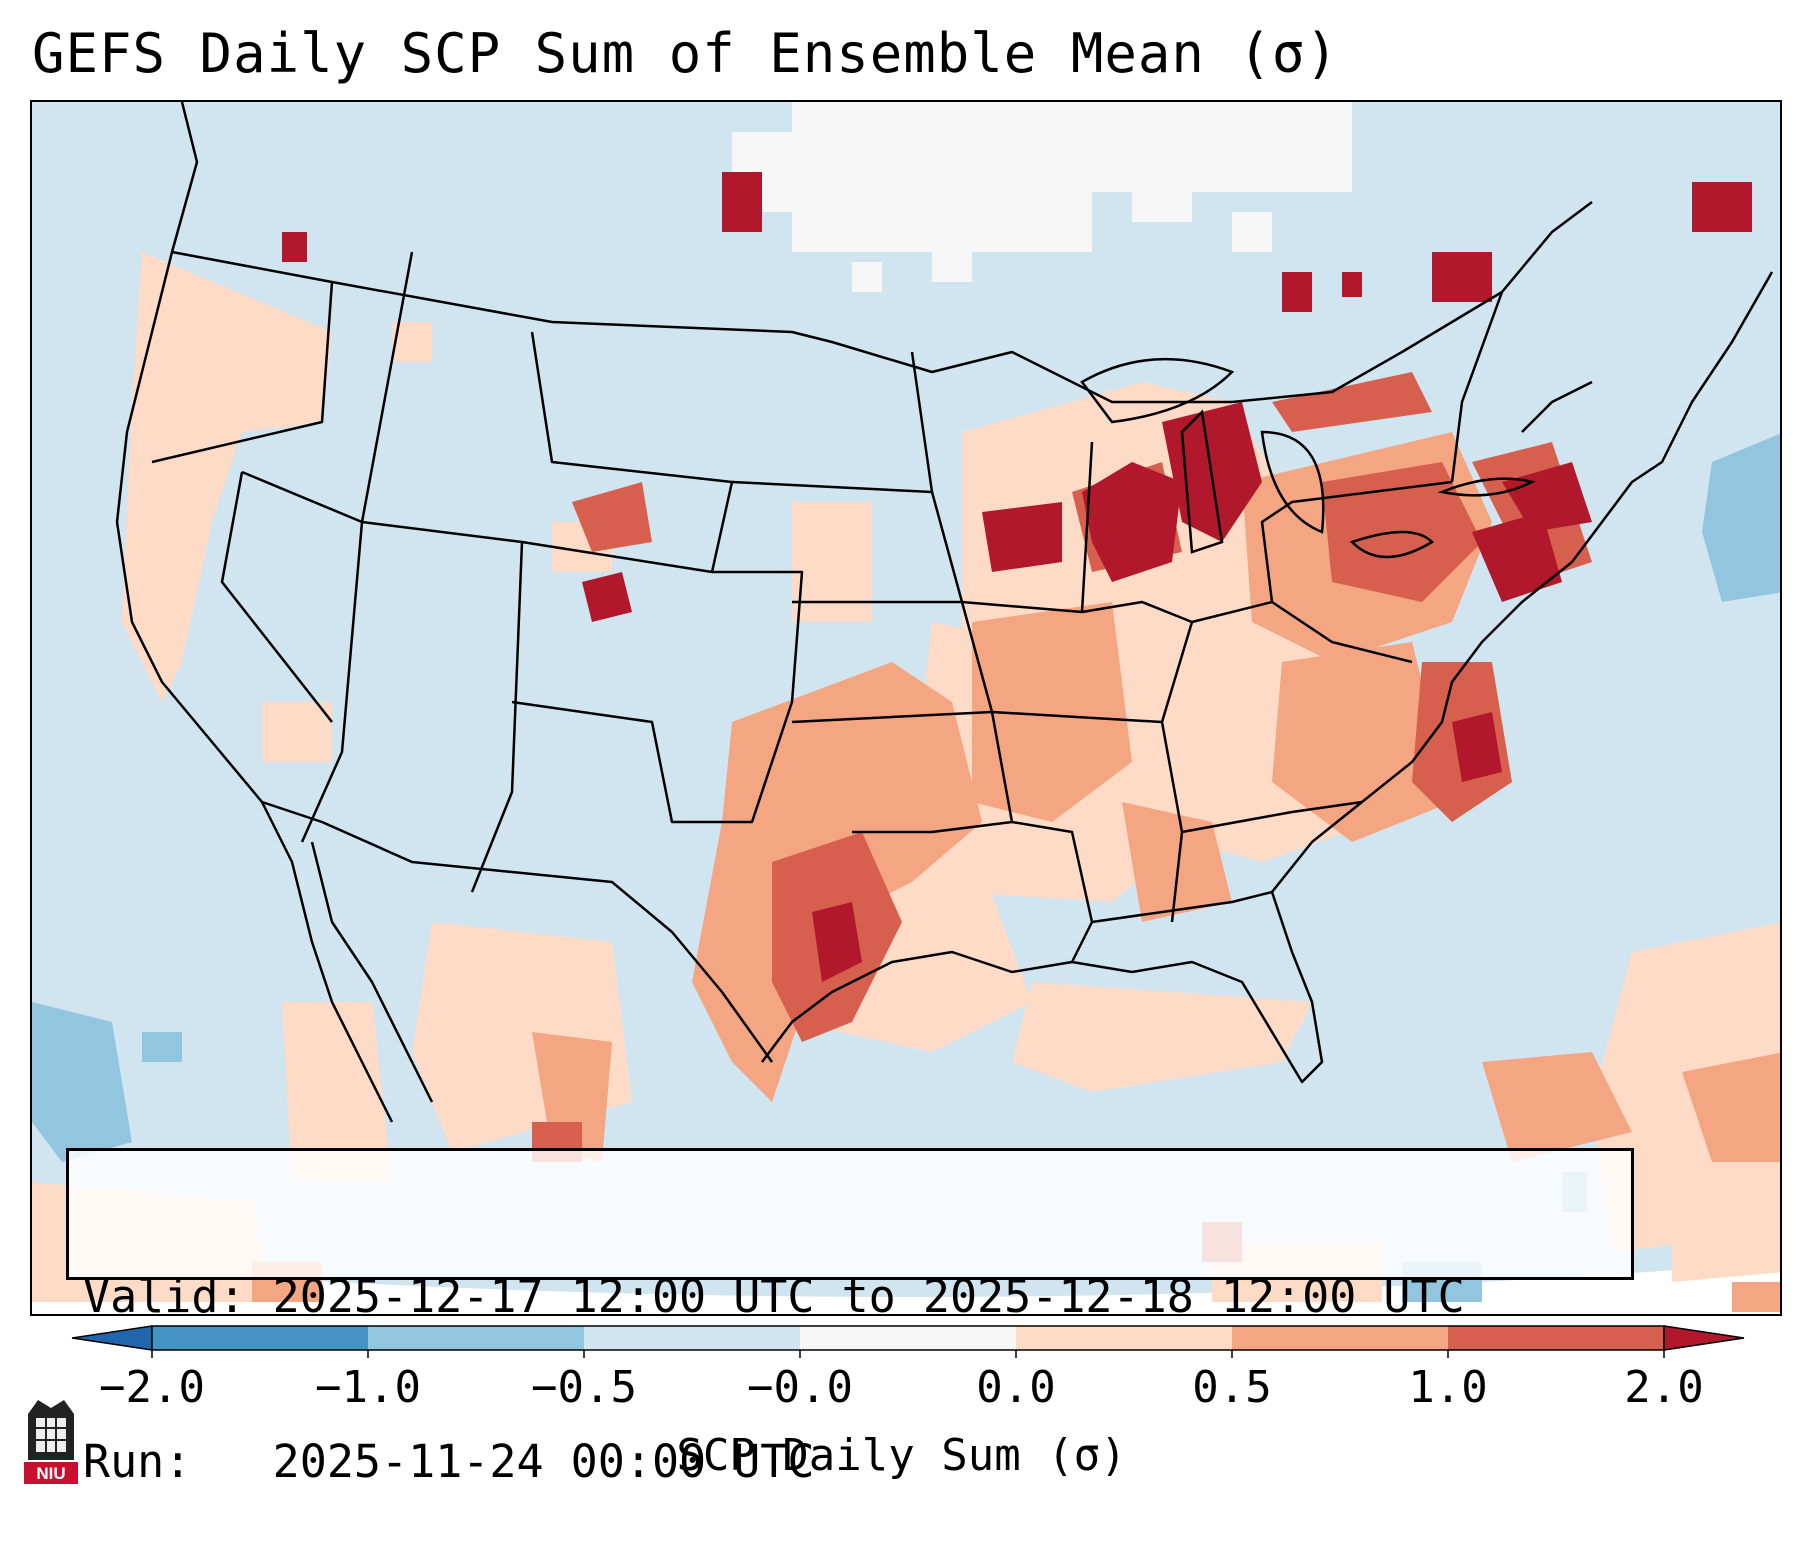 The width and height of the screenshot is (1803, 1544). Describe the element at coordinates (901, 1455) in the screenshot. I see `colorbar-label: SCP Daily Sum (σ)` at that location.